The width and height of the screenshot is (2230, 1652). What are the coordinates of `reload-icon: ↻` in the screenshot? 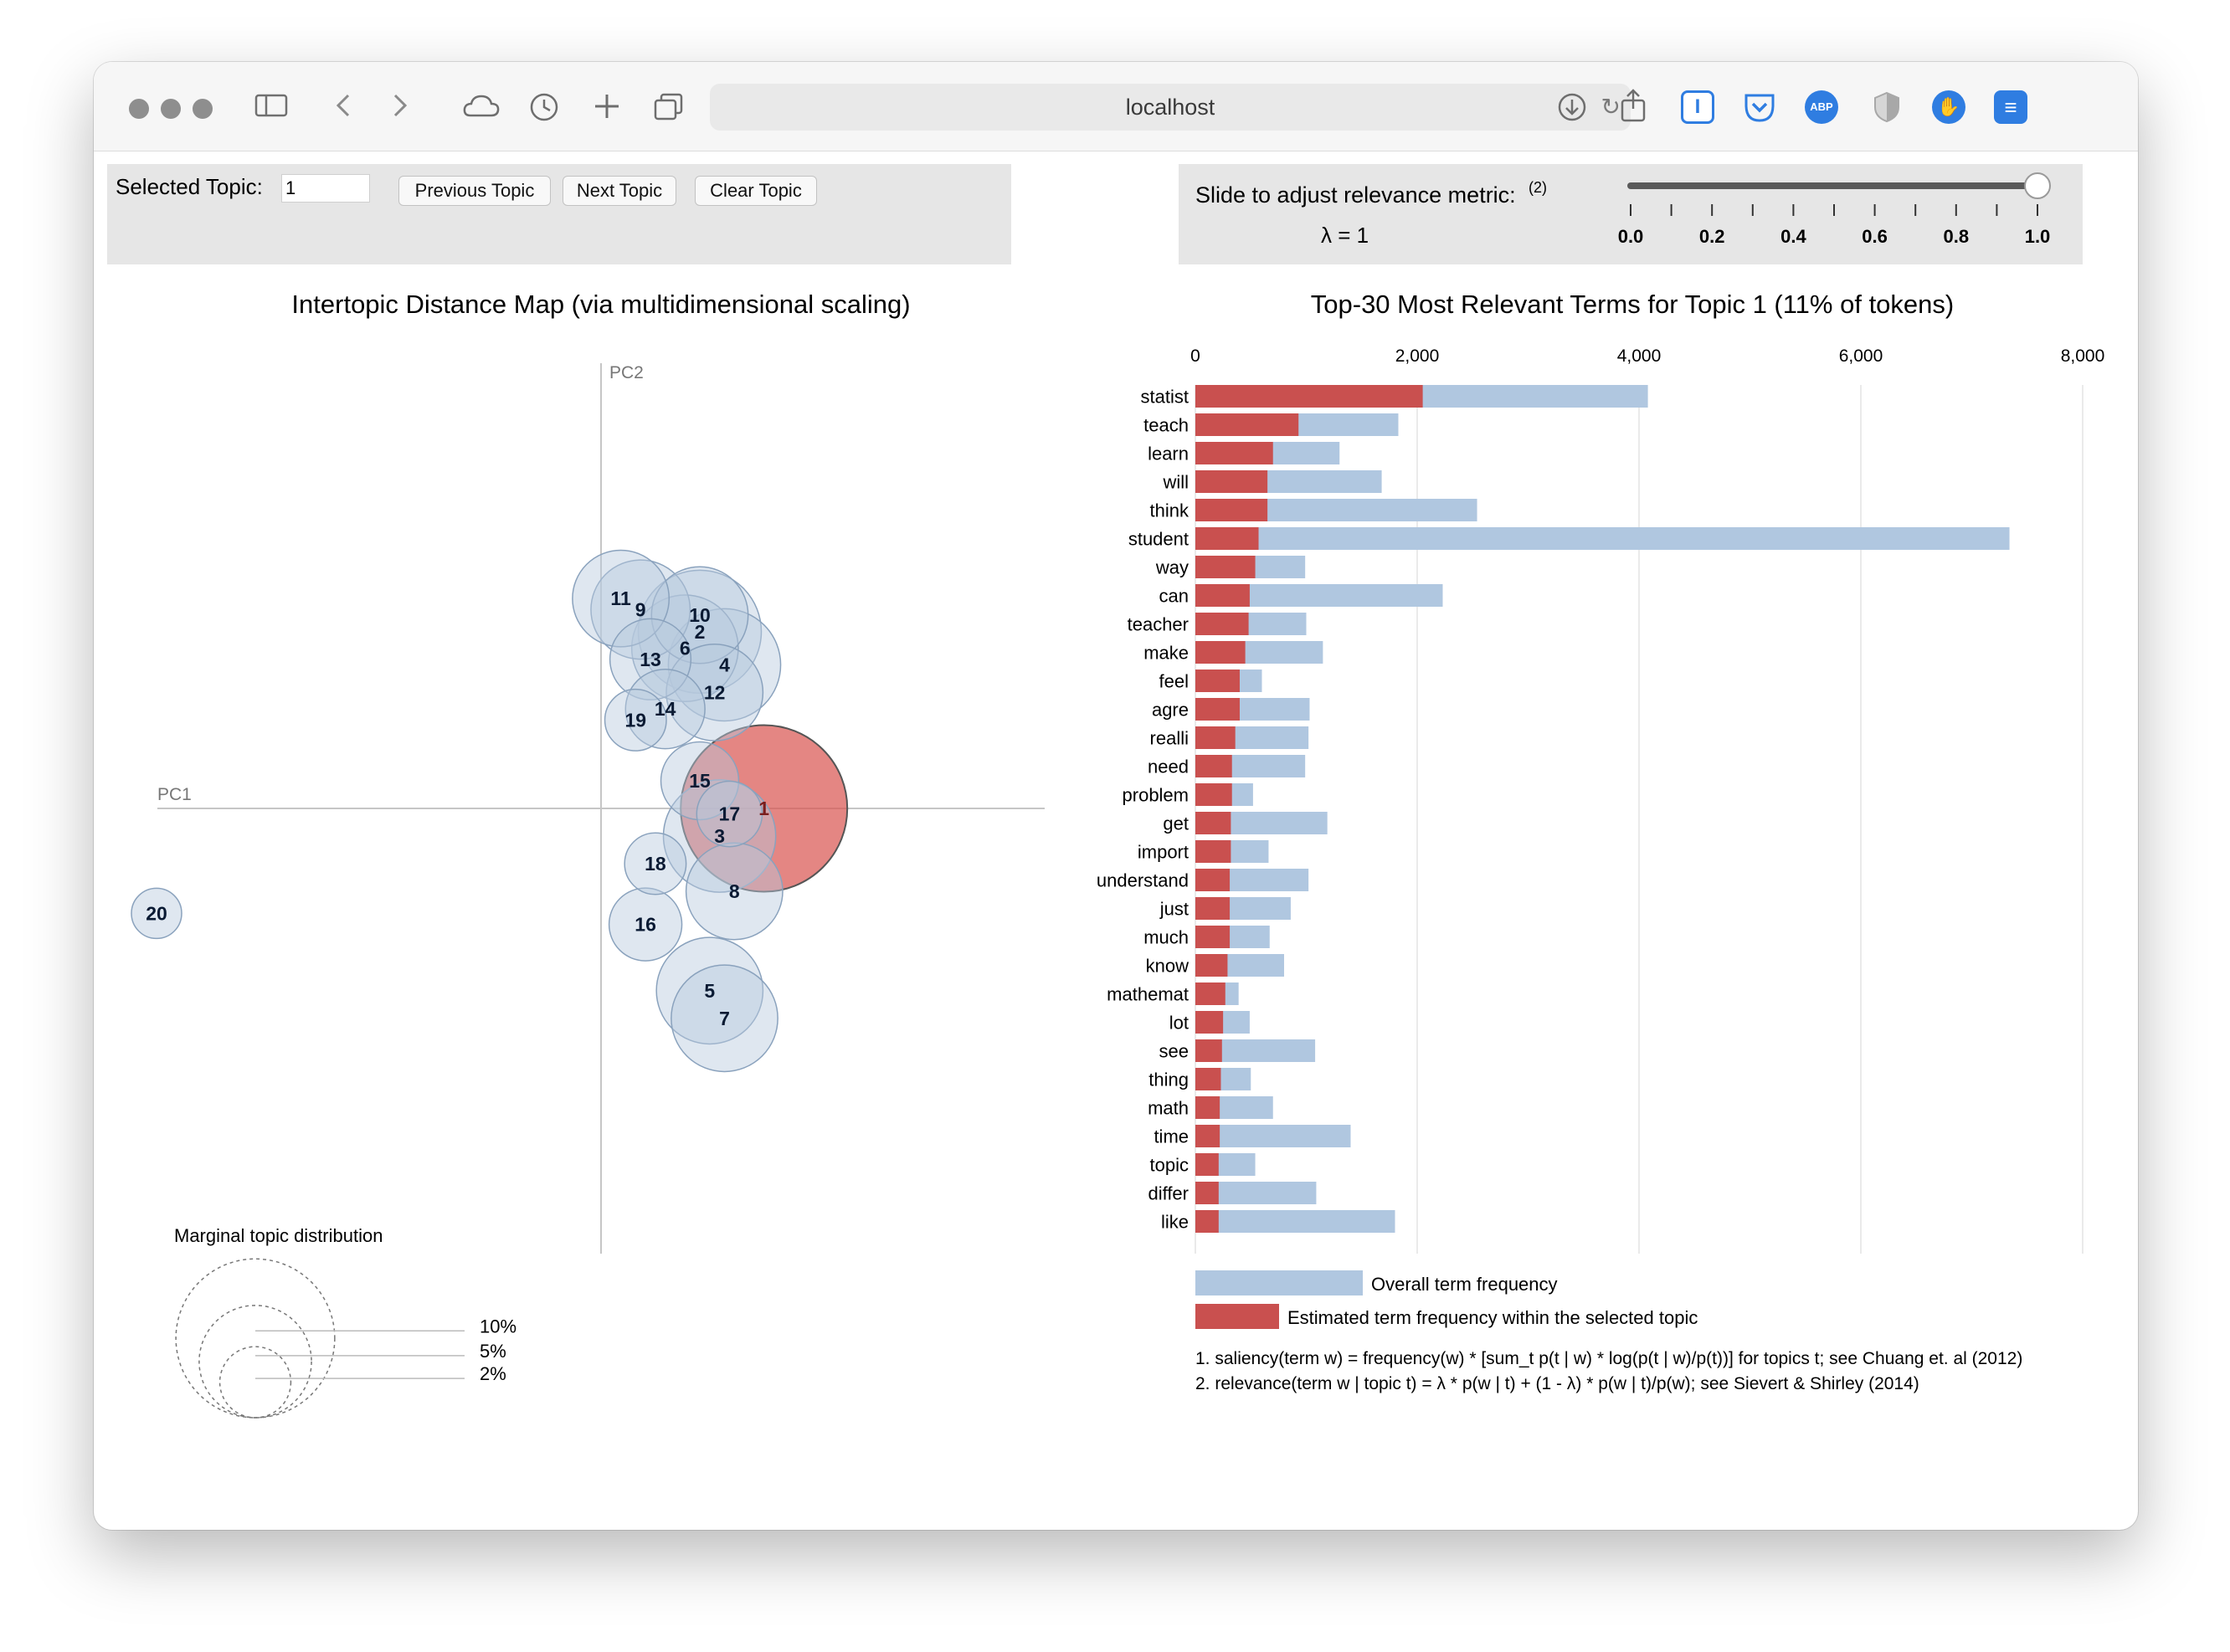 It's located at (1611, 107).